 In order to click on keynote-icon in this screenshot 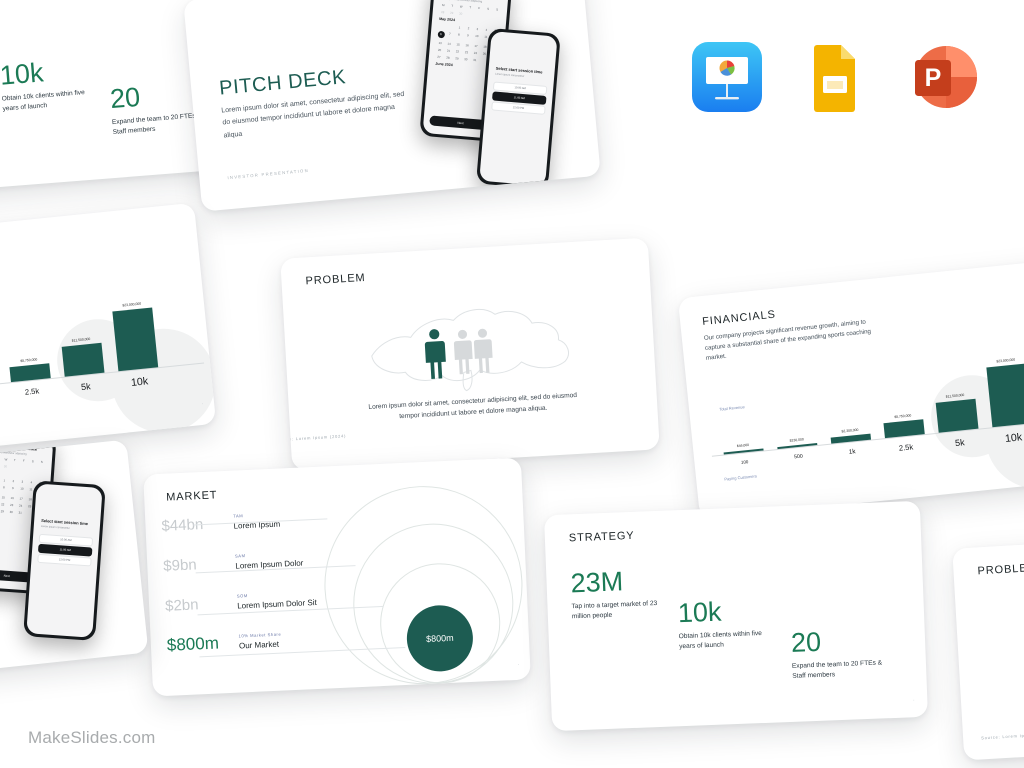, I will do `click(727, 77)`.